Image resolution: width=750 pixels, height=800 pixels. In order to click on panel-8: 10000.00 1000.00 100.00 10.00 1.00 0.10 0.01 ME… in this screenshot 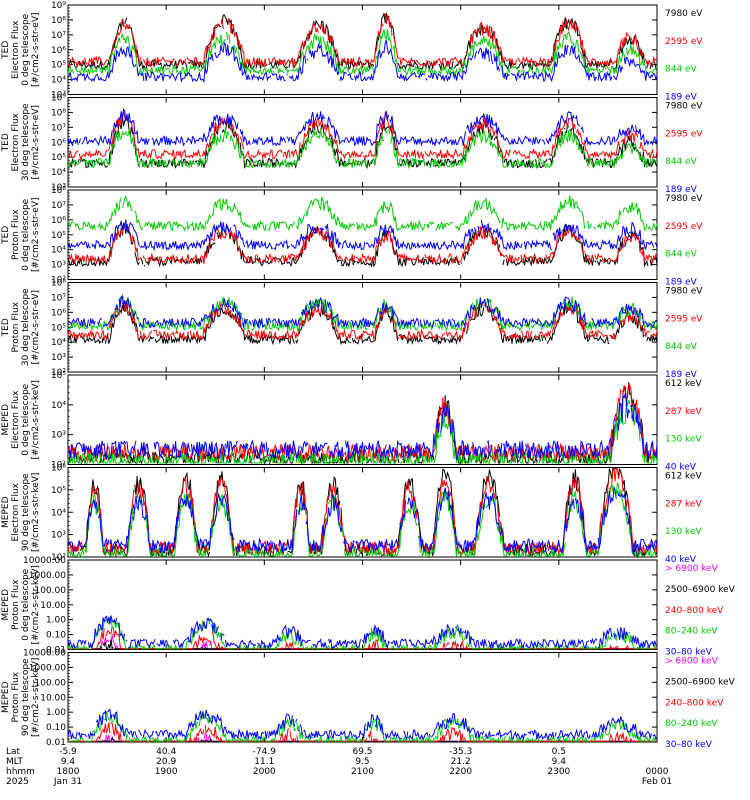, I will do `click(368, 700)`.